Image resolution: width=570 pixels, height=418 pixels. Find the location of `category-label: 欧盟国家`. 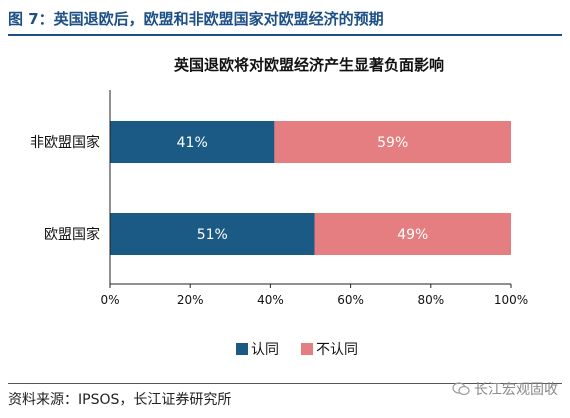

category-label: 欧盟国家 is located at coordinates (72, 234).